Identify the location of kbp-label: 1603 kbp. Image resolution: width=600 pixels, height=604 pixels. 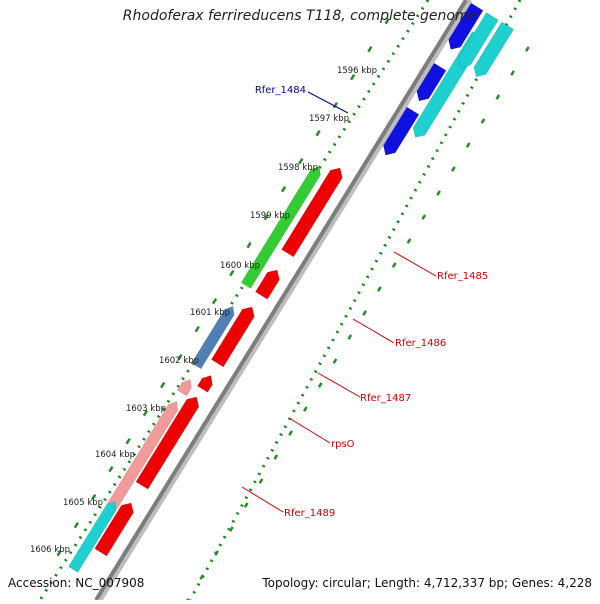
(146, 409).